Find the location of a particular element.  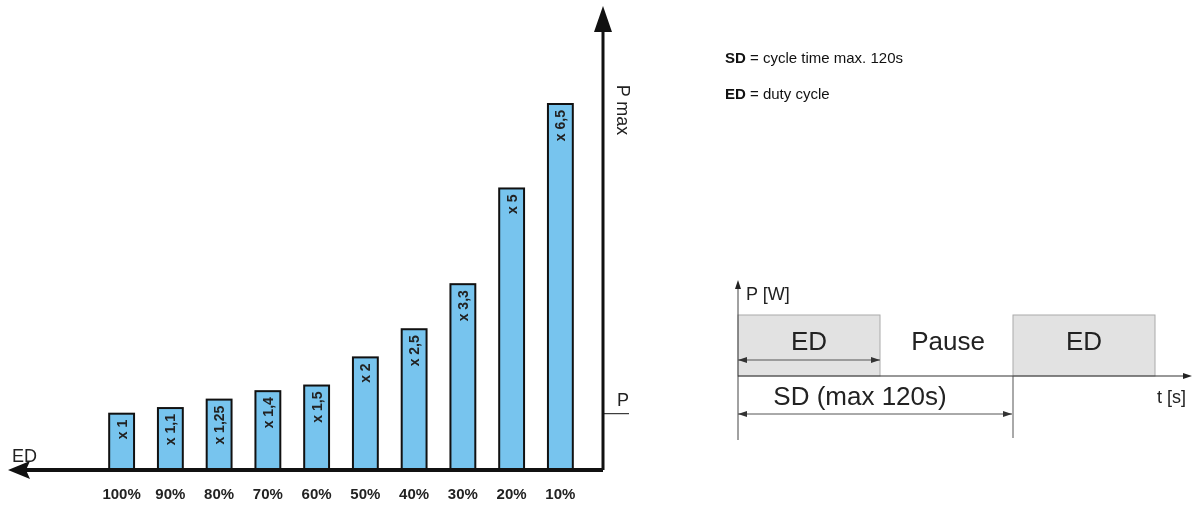

data-label: x 2 is located at coordinates (365, 373).